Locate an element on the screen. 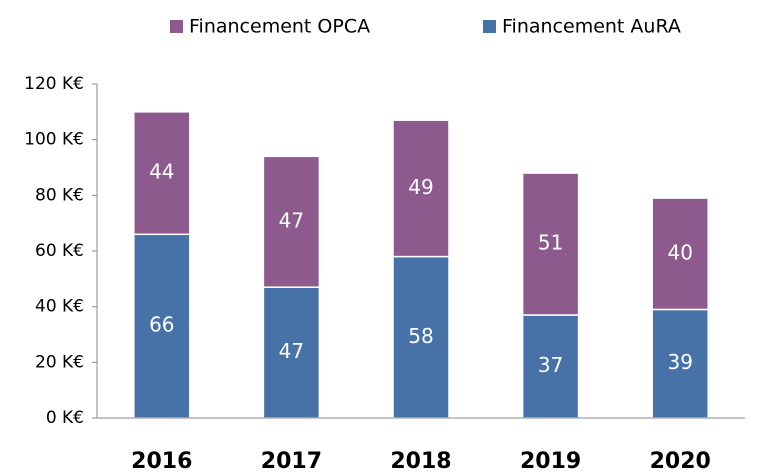 The image size is (763, 473). y-tick-label: 20 K€ is located at coordinates (59, 362).